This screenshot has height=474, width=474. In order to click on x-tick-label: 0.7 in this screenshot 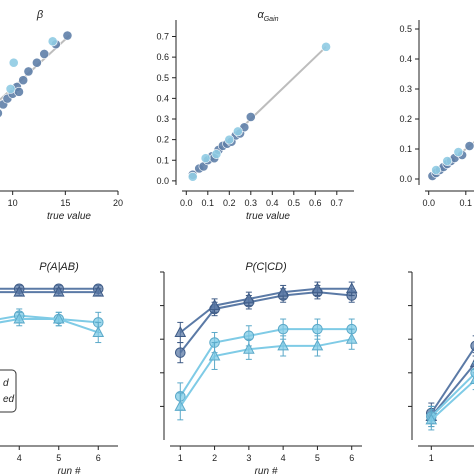, I will do `click(337, 203)`.